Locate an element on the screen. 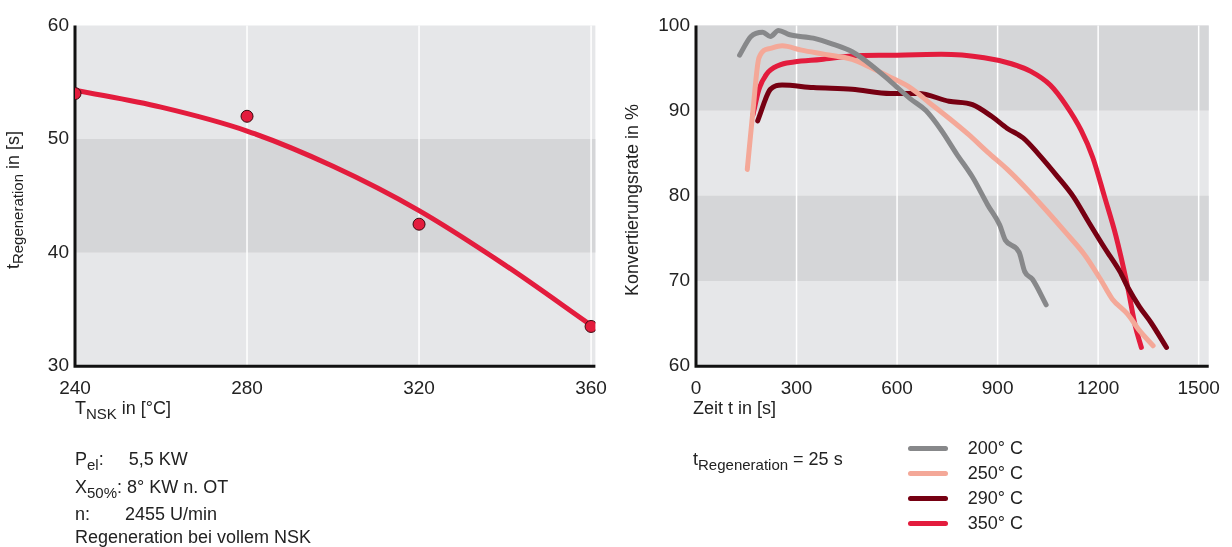 This screenshot has width=1232, height=547. text: t$_{Regeneration}$ = 25 s is located at coordinates (768, 461).